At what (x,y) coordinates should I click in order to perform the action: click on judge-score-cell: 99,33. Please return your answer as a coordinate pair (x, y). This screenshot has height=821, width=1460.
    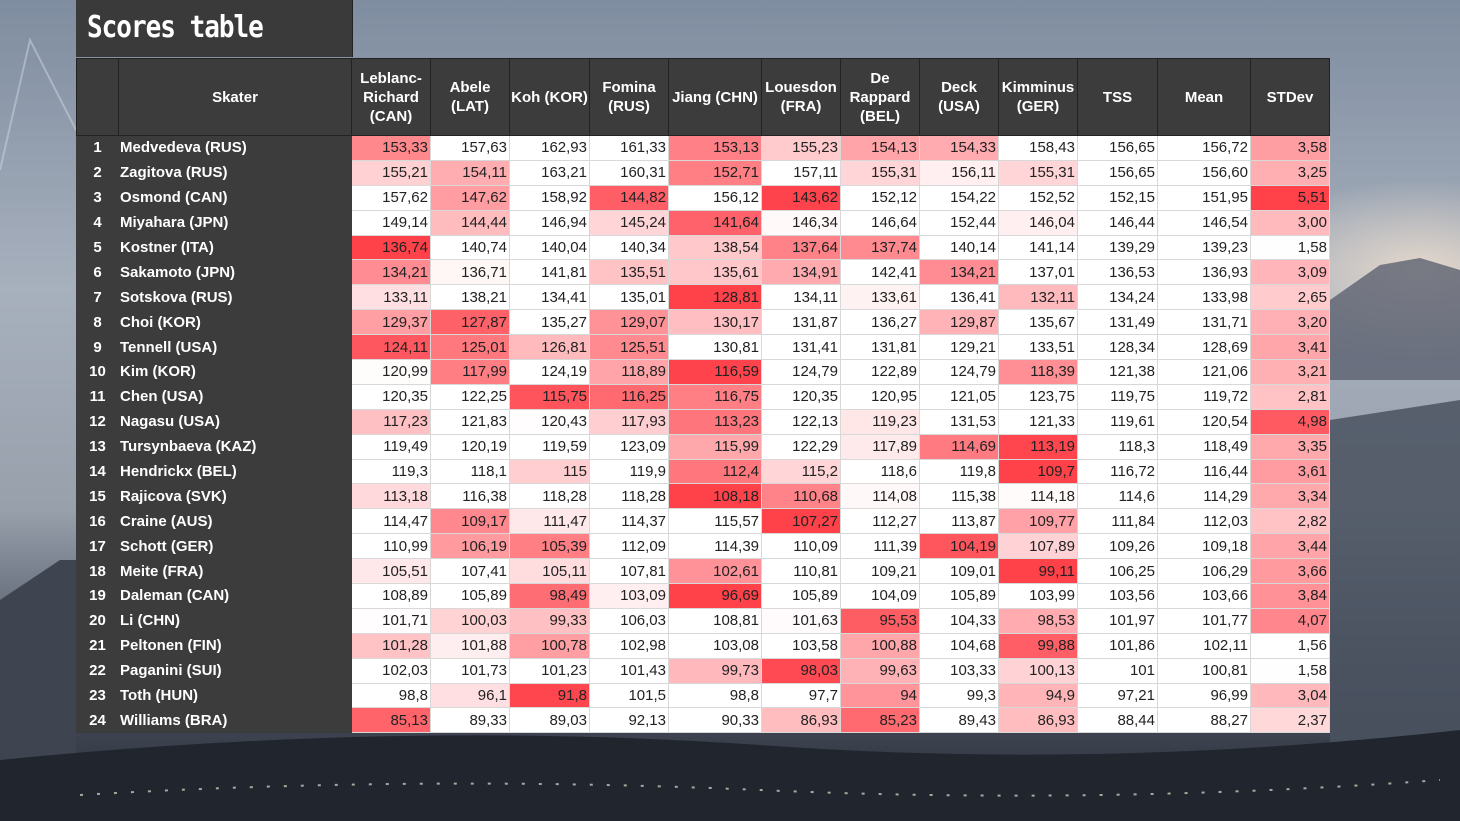
    Looking at the image, I should click on (549, 620).